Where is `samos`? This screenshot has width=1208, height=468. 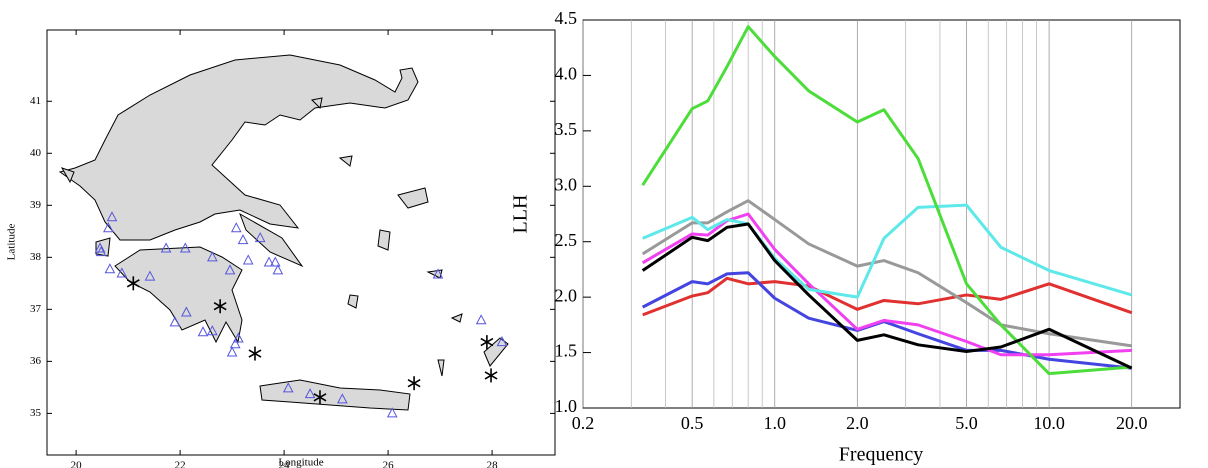 samos is located at coordinates (434, 274).